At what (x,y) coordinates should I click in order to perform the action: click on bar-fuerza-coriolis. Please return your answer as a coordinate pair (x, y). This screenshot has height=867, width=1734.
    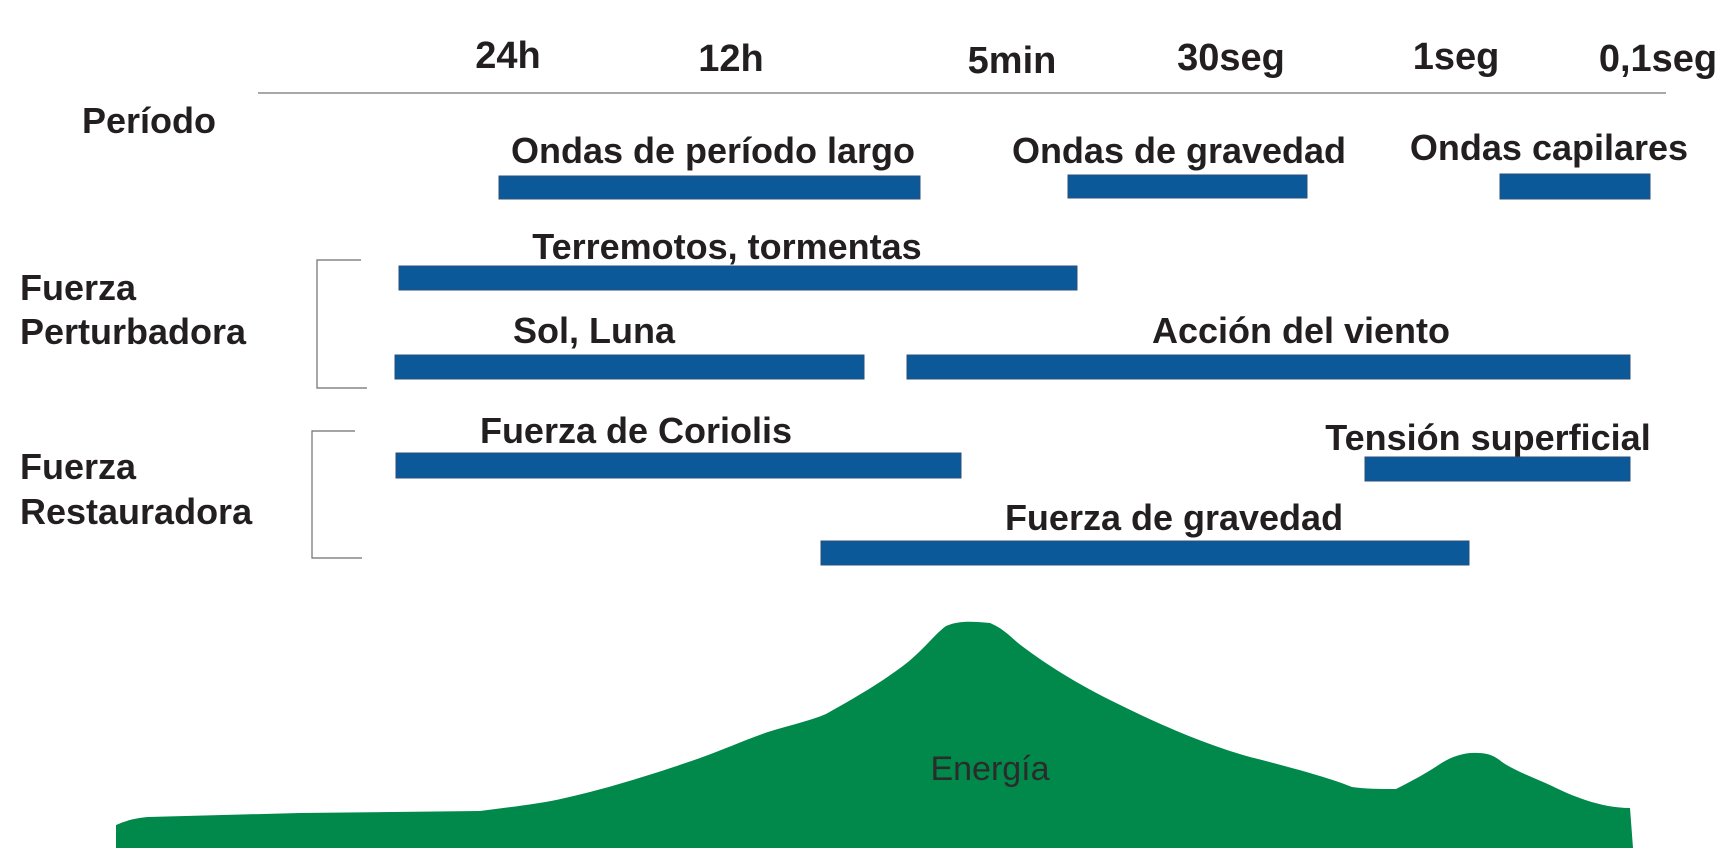
    Looking at the image, I should click on (678, 465).